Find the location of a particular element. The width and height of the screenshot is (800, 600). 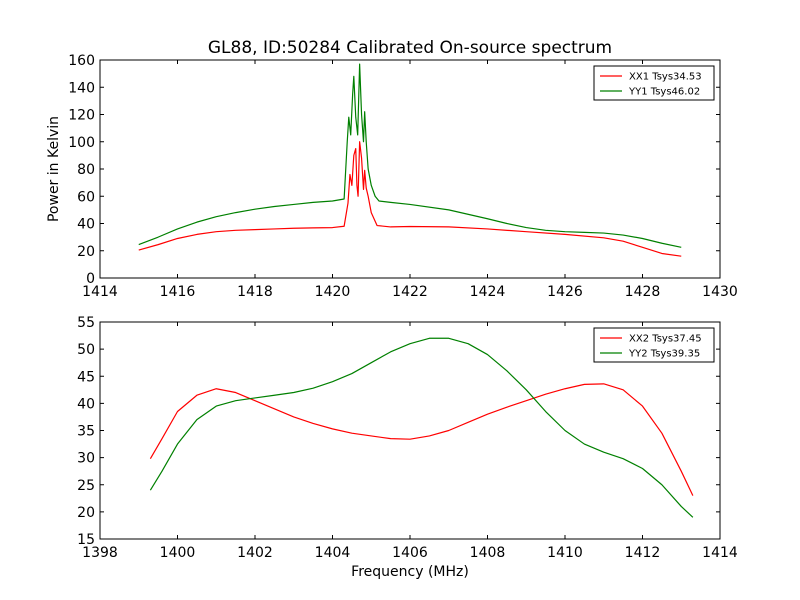

legend-entry-2: YY1 Tsys46.02 is located at coordinates (664, 92).